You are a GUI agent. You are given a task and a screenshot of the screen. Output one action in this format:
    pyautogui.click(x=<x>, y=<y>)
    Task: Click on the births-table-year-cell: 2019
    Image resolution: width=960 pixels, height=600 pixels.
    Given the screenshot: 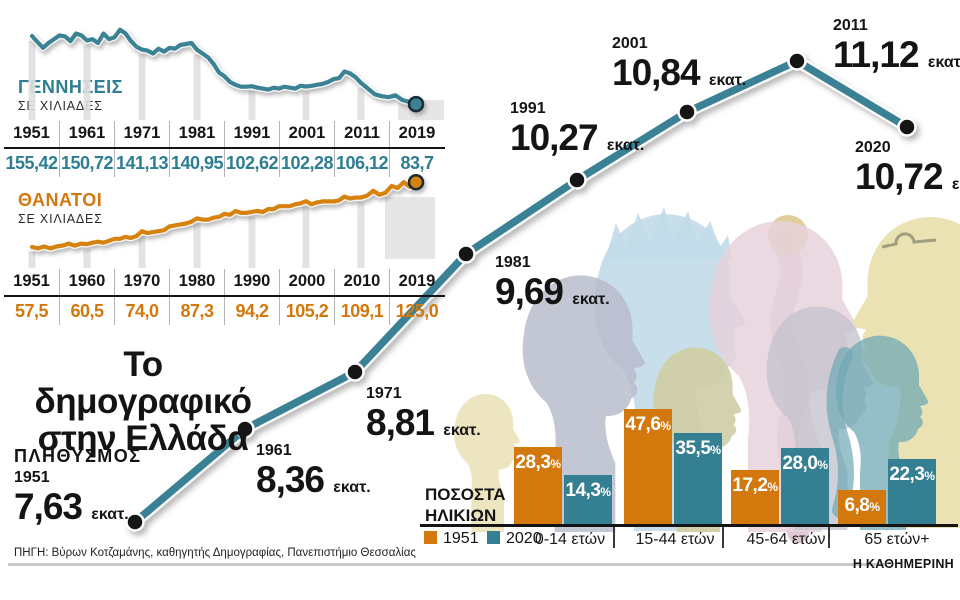 What is the action you would take?
    pyautogui.click(x=416, y=134)
    